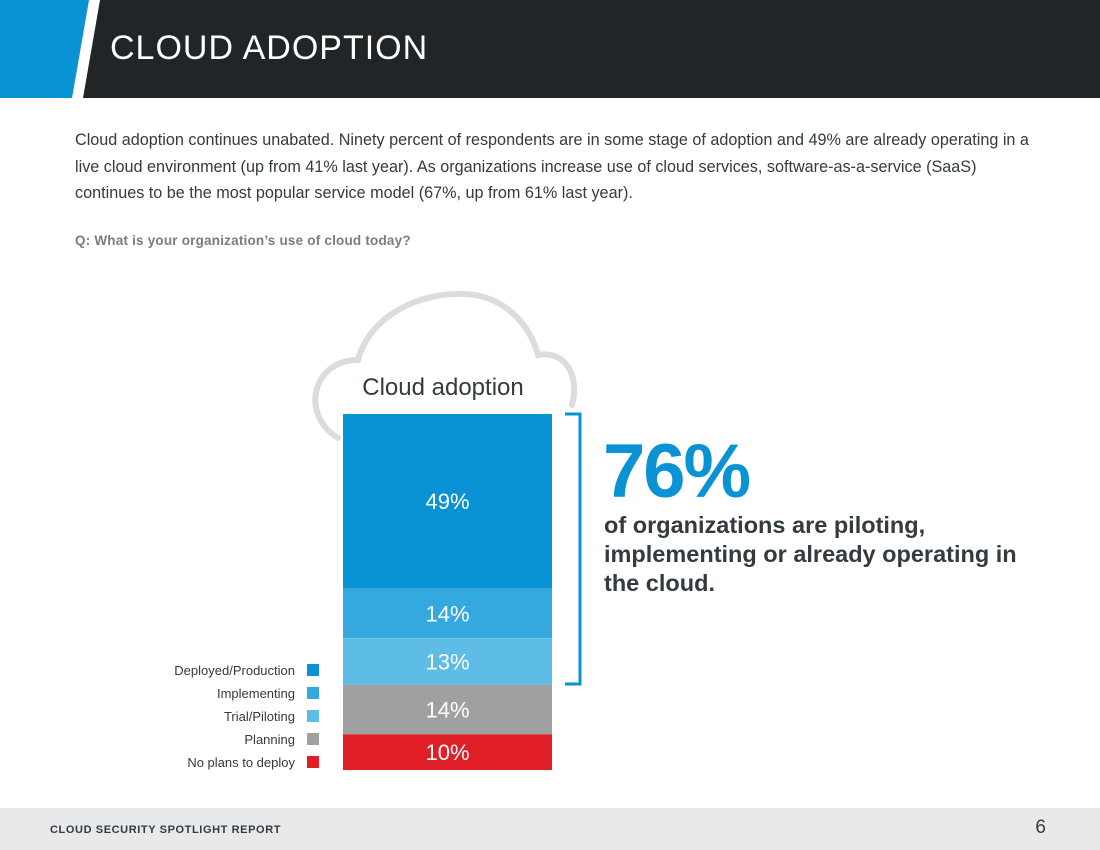 The height and width of the screenshot is (850, 1100). Describe the element at coordinates (573, 549) in the screenshot. I see `callout-bracket` at that location.